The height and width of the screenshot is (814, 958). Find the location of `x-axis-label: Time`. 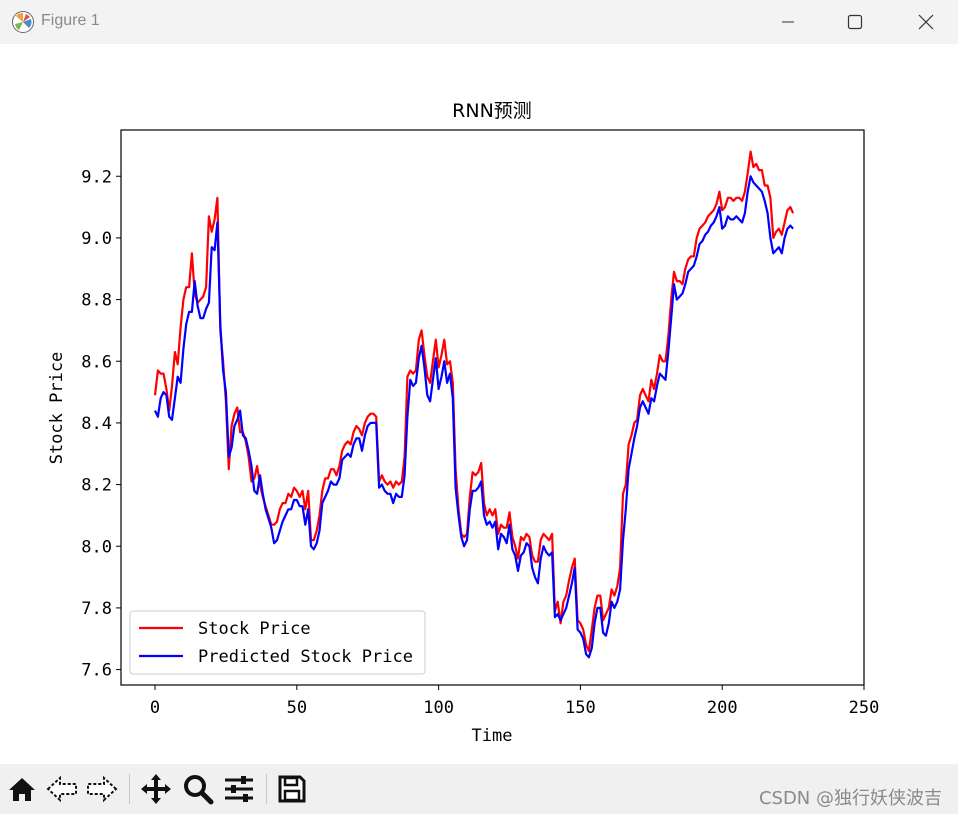

x-axis-label: Time is located at coordinates (492, 736).